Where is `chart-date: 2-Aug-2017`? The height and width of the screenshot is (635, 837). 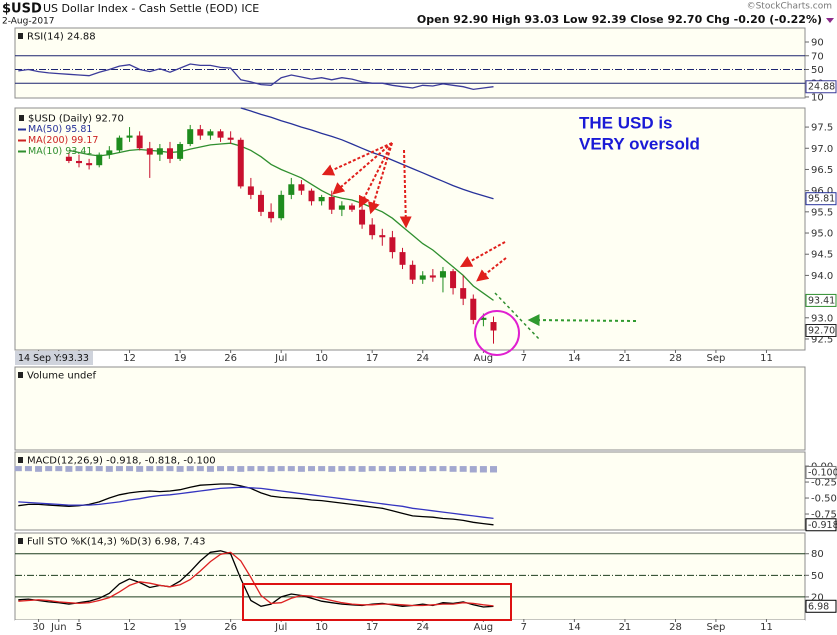 chart-date: 2-Aug-2017 is located at coordinates (28, 22).